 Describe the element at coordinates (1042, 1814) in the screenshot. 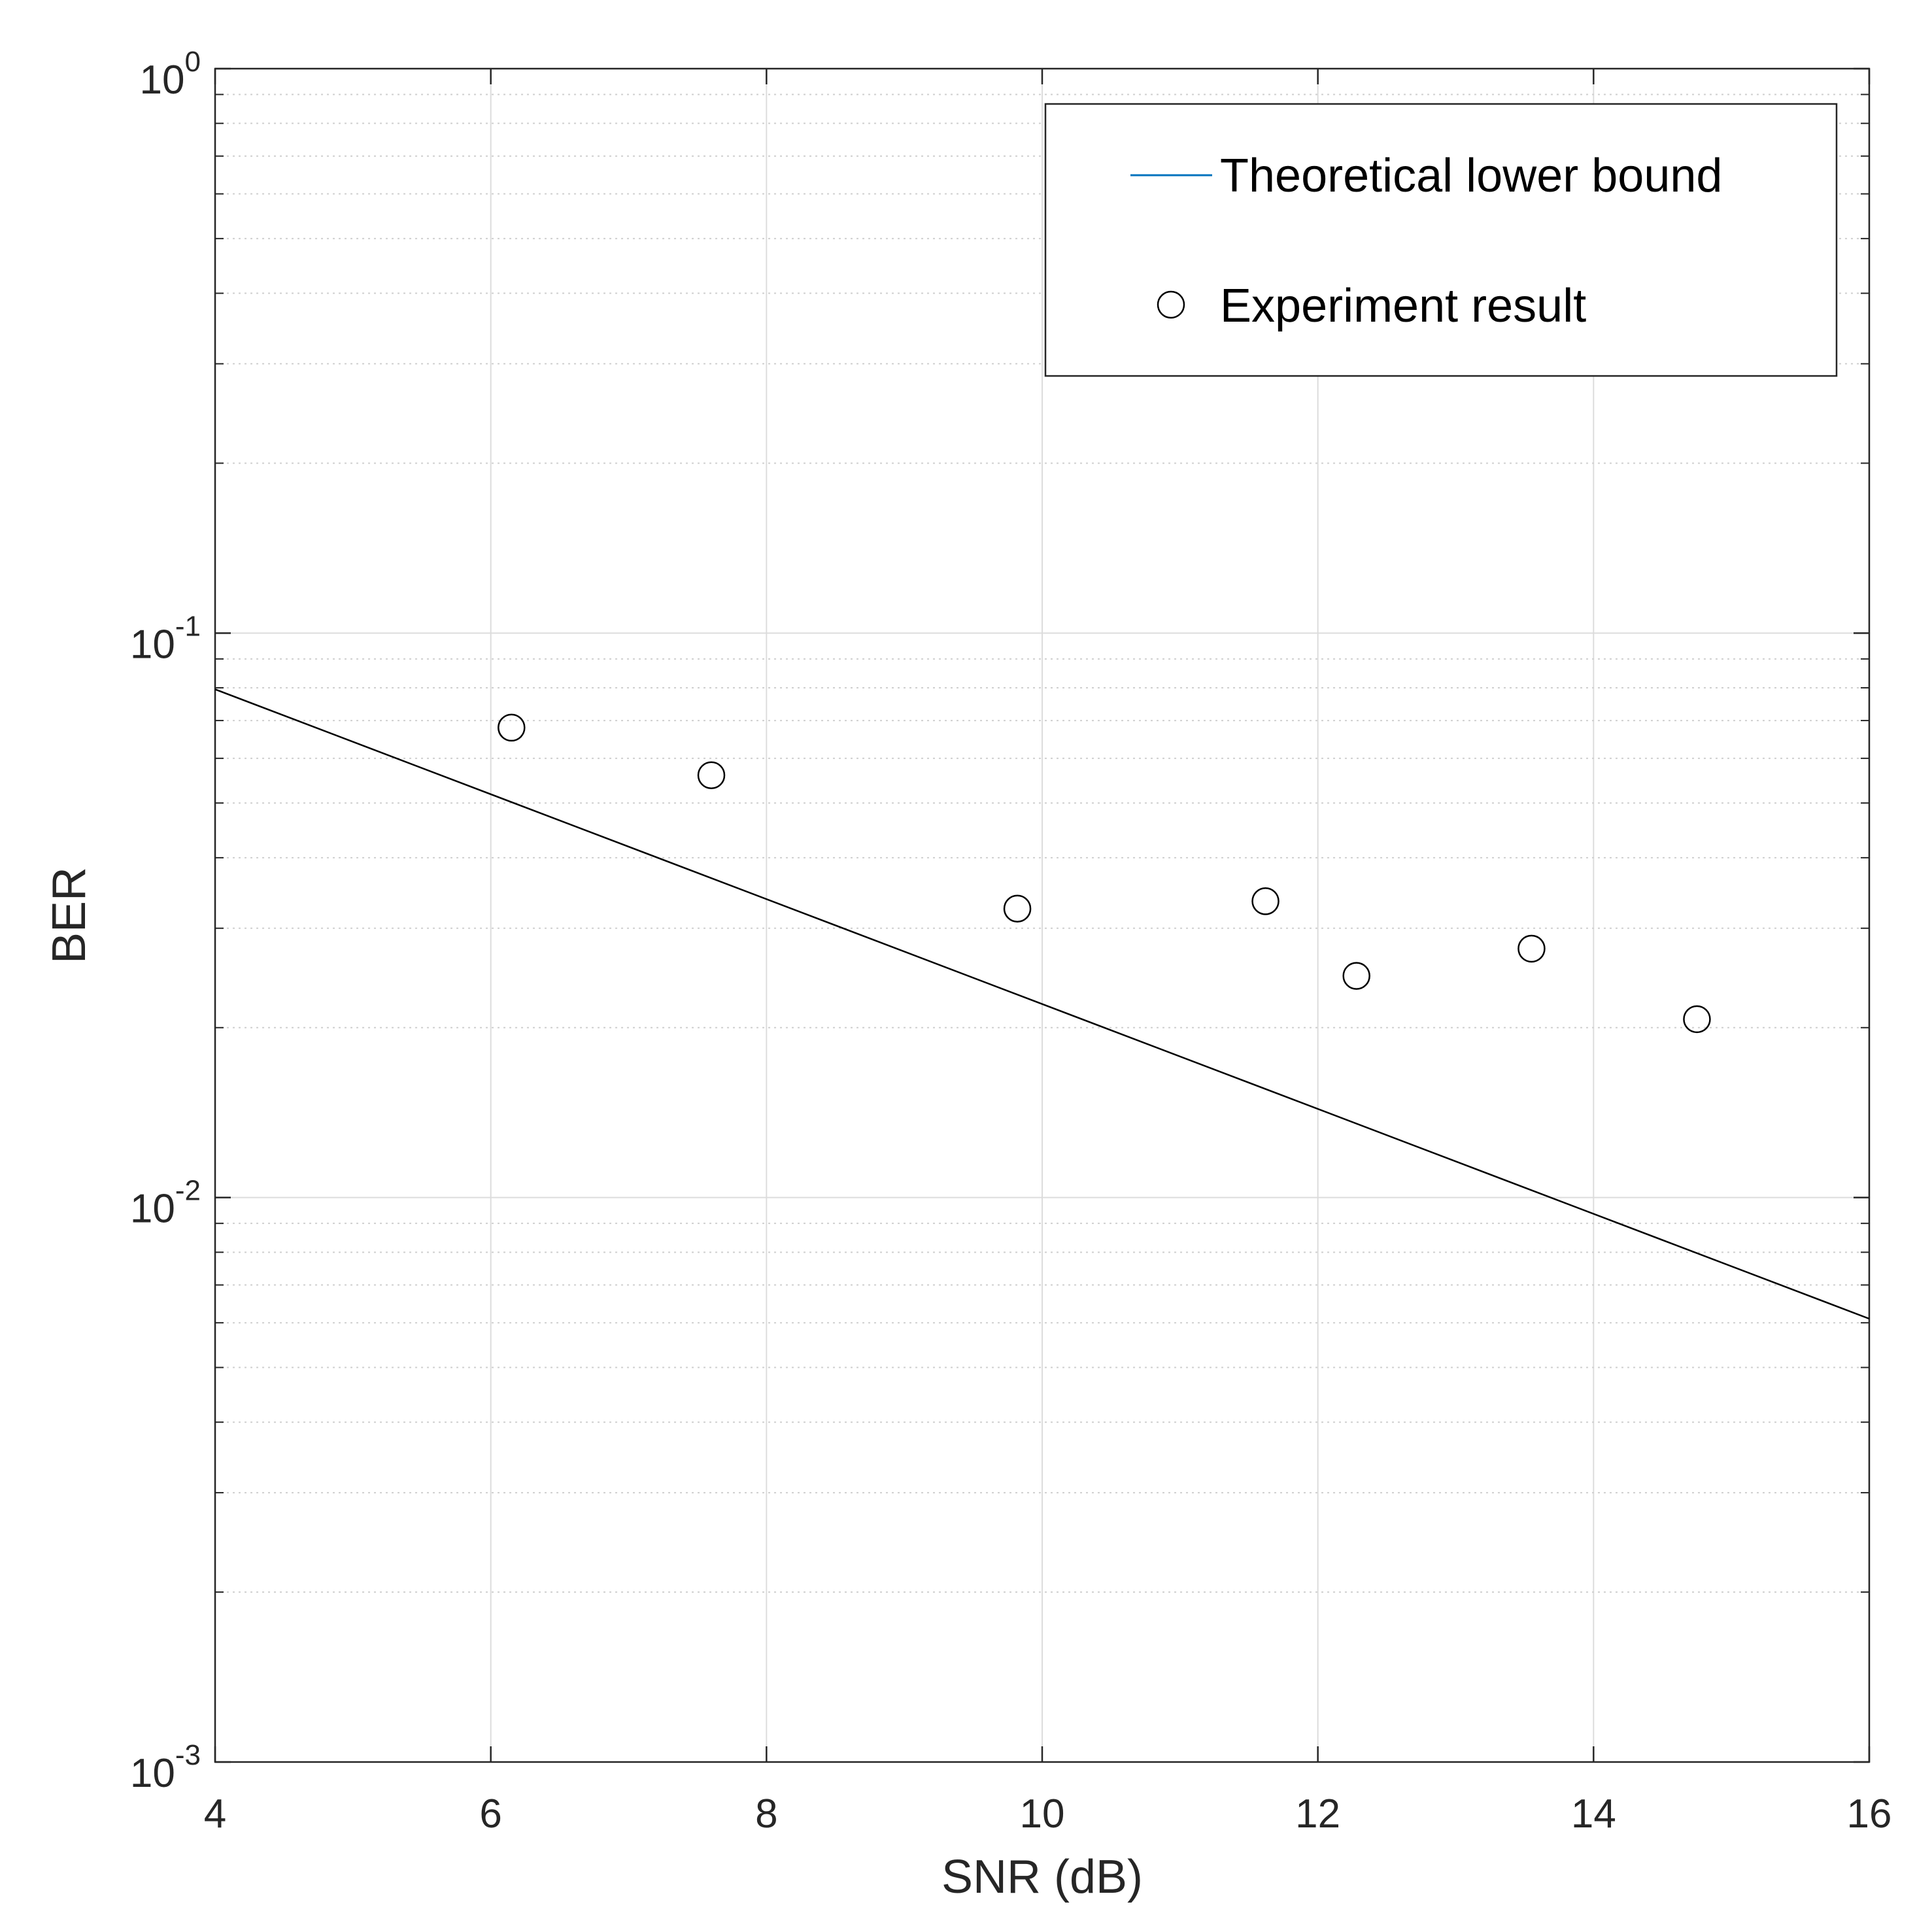

I see `x-tick-label: 10` at that location.